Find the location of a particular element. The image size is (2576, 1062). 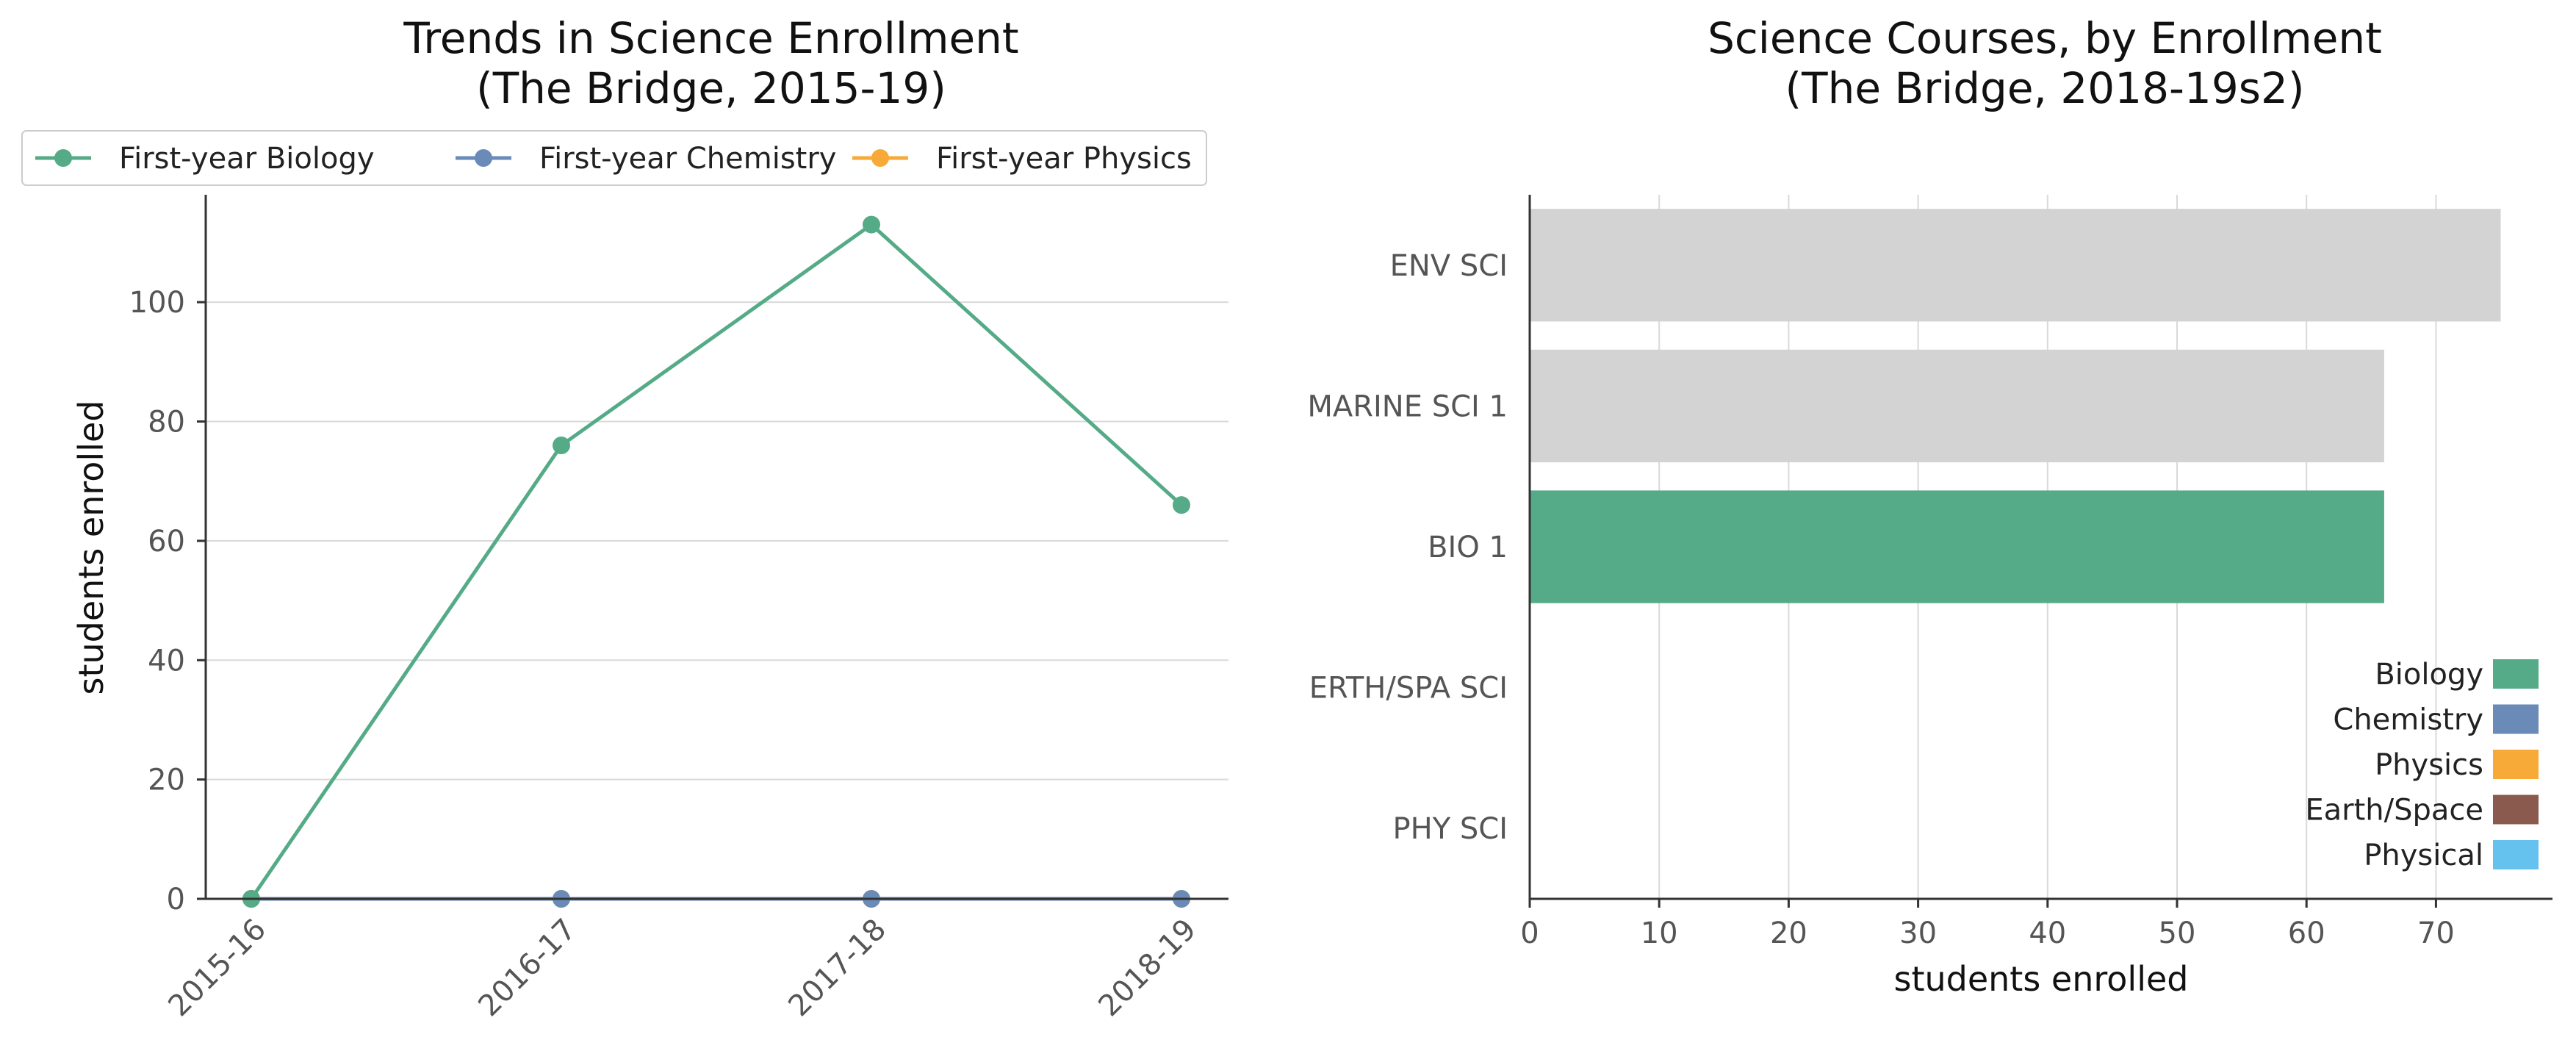

line-chart-y-tick-label: 20 is located at coordinates (166, 781).